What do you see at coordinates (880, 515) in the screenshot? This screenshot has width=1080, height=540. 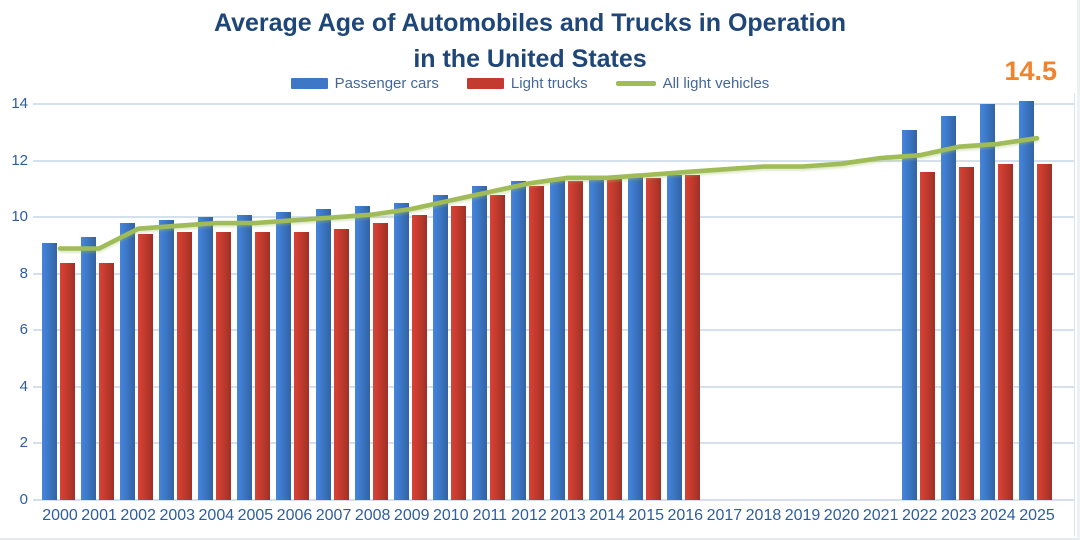 I see `x-axis-label-2021: 2021` at bounding box center [880, 515].